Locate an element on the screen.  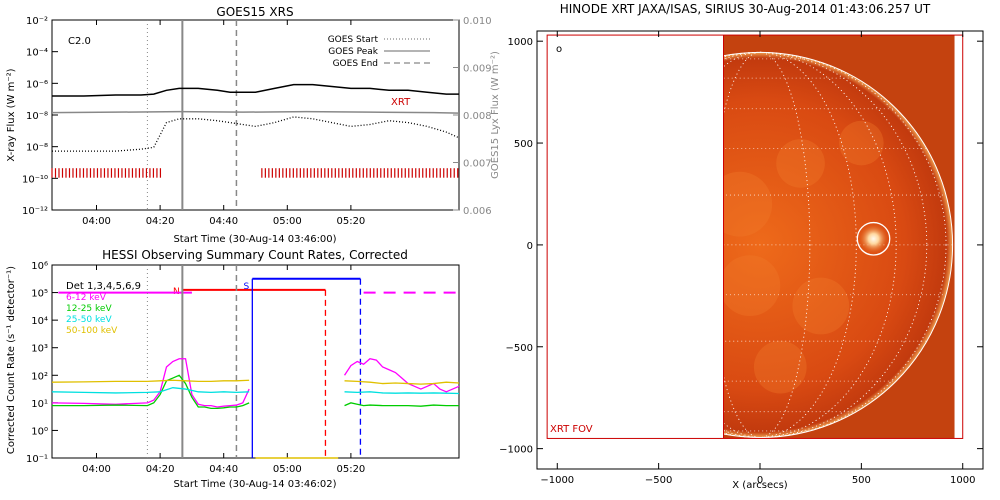
hessi-x-tick-label: 04:20 is located at coordinates (160, 469).